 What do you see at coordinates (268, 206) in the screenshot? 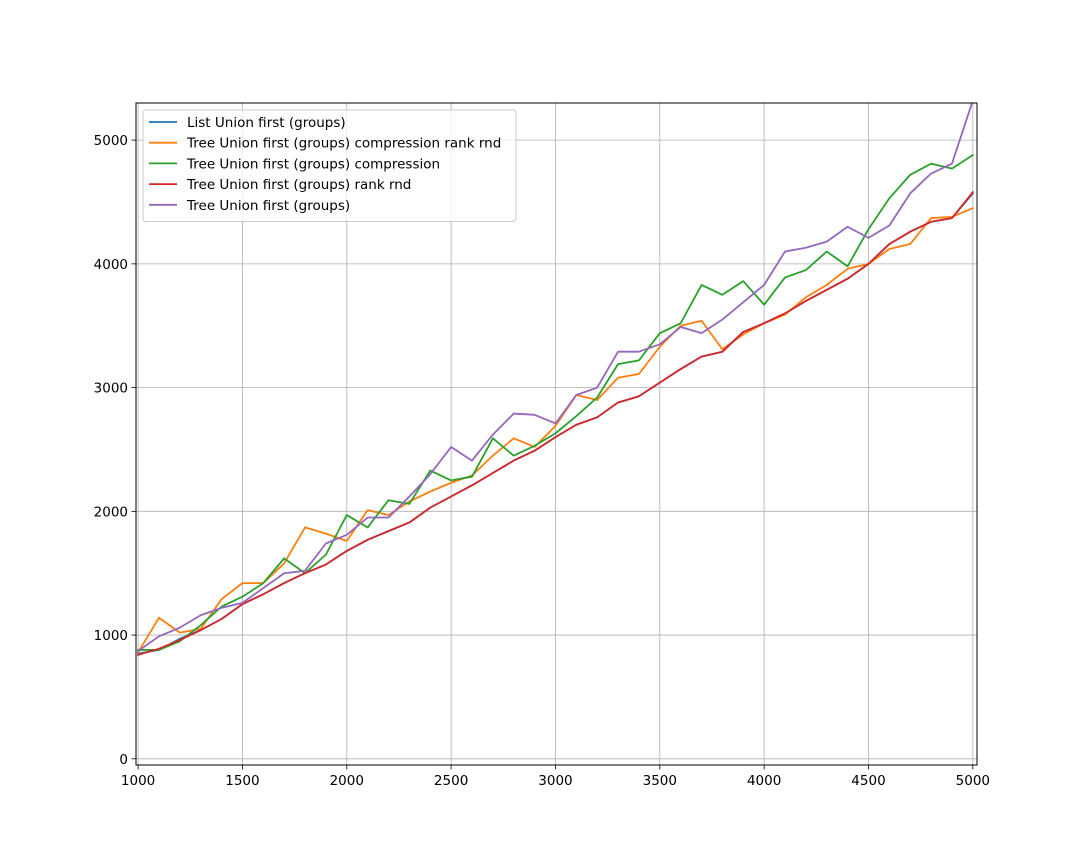
I see `legend-label-5: Tree Union first (groups)` at bounding box center [268, 206].